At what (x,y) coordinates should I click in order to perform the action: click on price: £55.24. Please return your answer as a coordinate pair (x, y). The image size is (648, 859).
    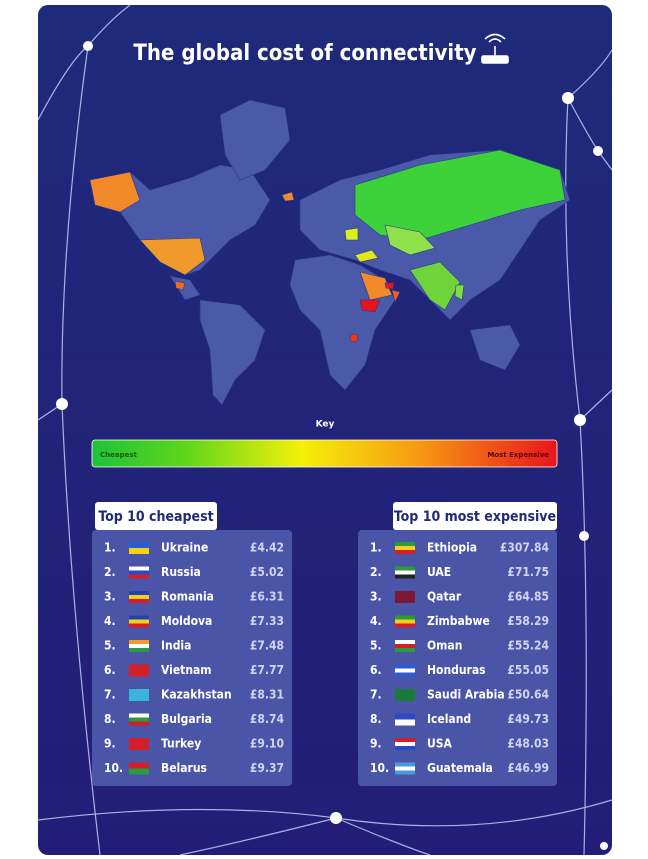
    Looking at the image, I should click on (528, 646).